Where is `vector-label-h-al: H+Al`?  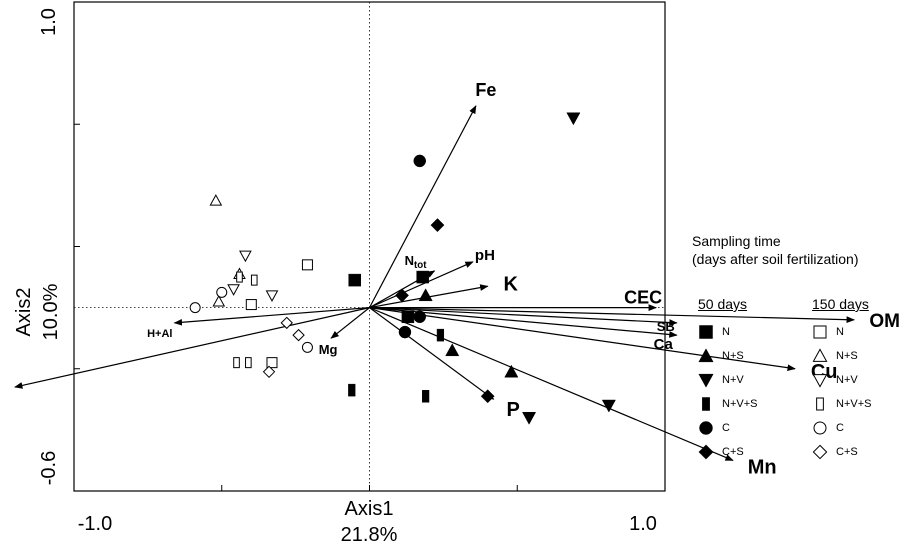 vector-label-h-al: H+Al is located at coordinates (159, 334).